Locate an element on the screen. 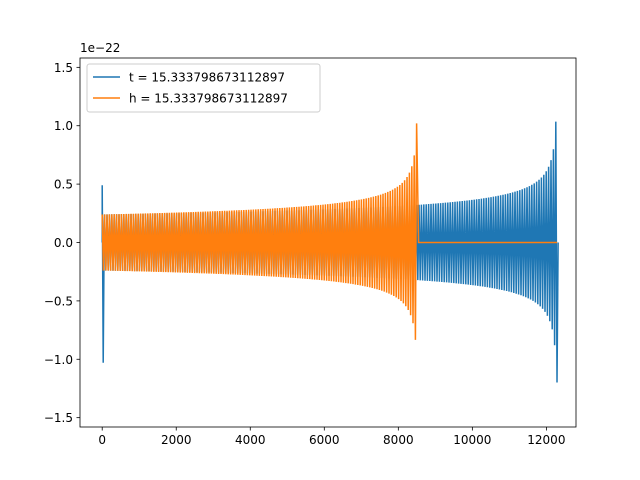 The height and width of the screenshot is (480, 640). y-tick-label: 0.0 is located at coordinates (63, 243).